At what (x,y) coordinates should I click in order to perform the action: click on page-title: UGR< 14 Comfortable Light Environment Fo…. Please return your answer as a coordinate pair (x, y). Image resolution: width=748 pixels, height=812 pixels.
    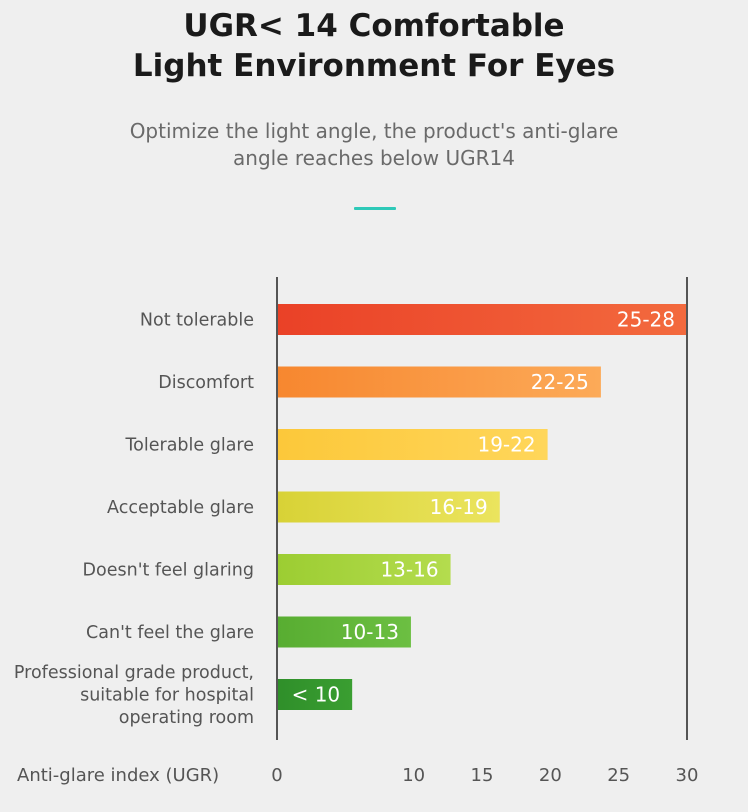
    Looking at the image, I should click on (374, 46).